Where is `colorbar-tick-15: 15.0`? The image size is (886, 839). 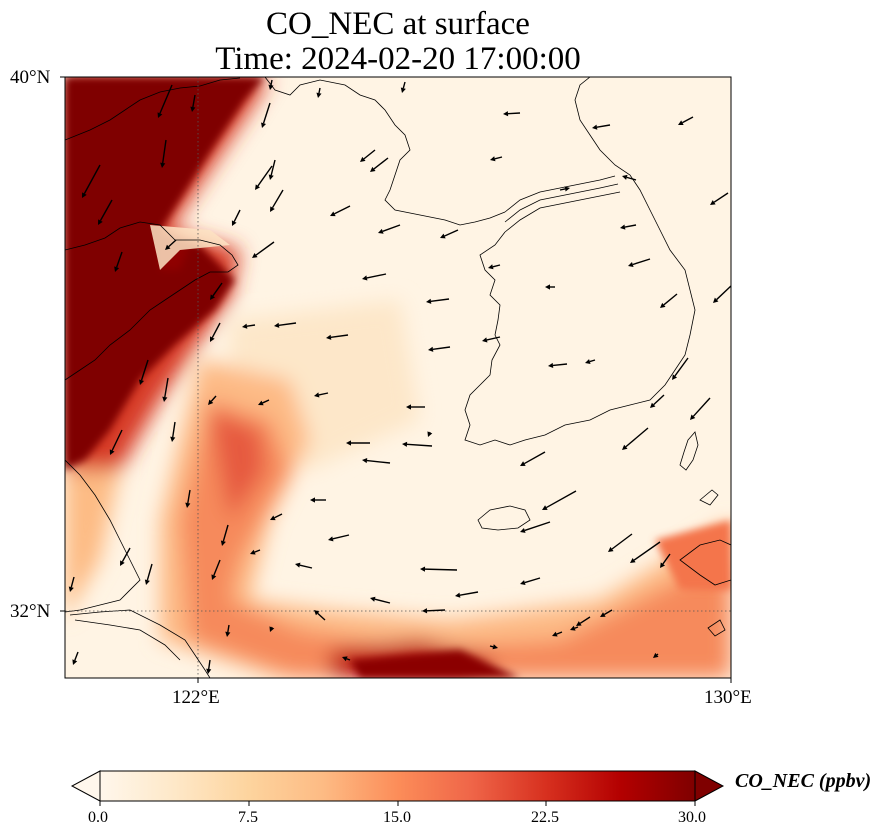
colorbar-tick-15: 15.0 is located at coordinates (397, 817).